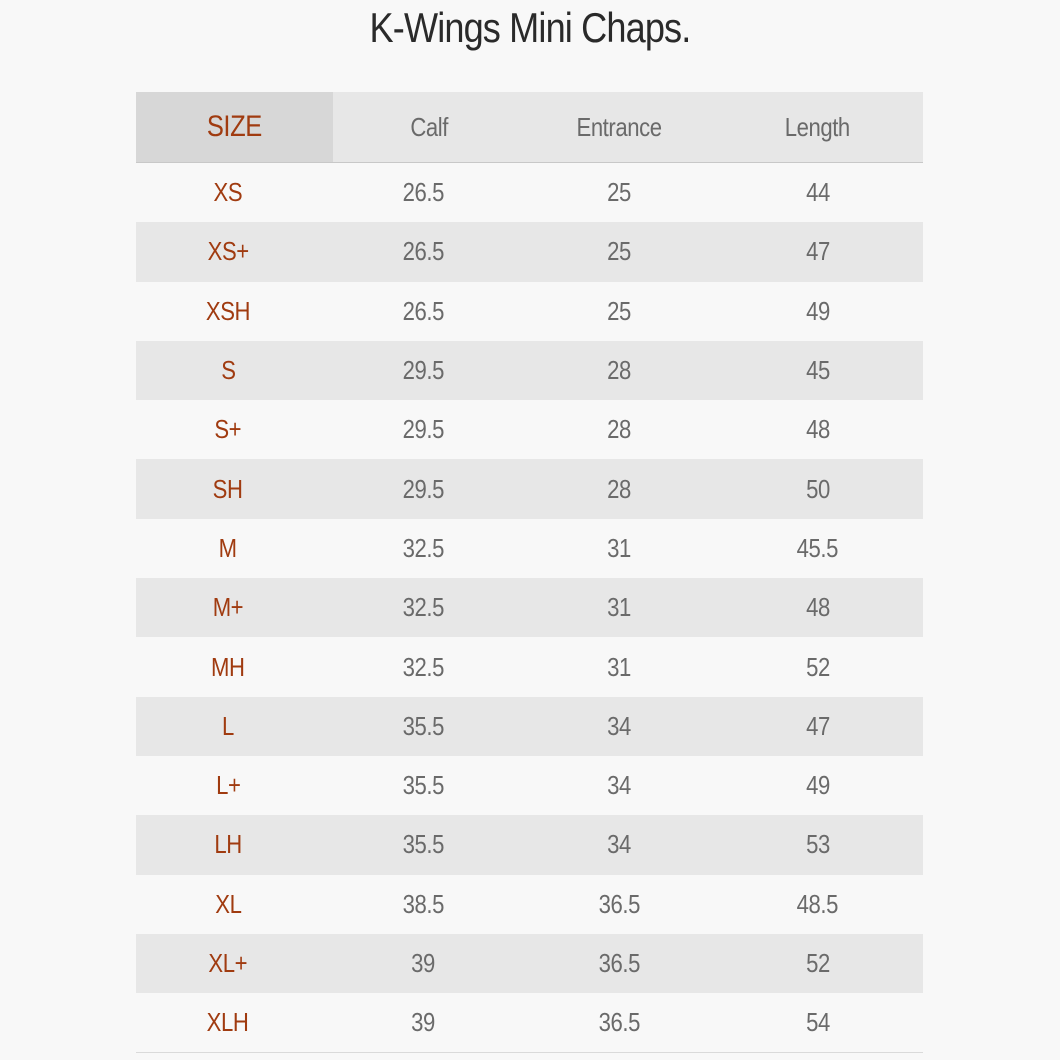  I want to click on cell-size: M+, so click(228, 607).